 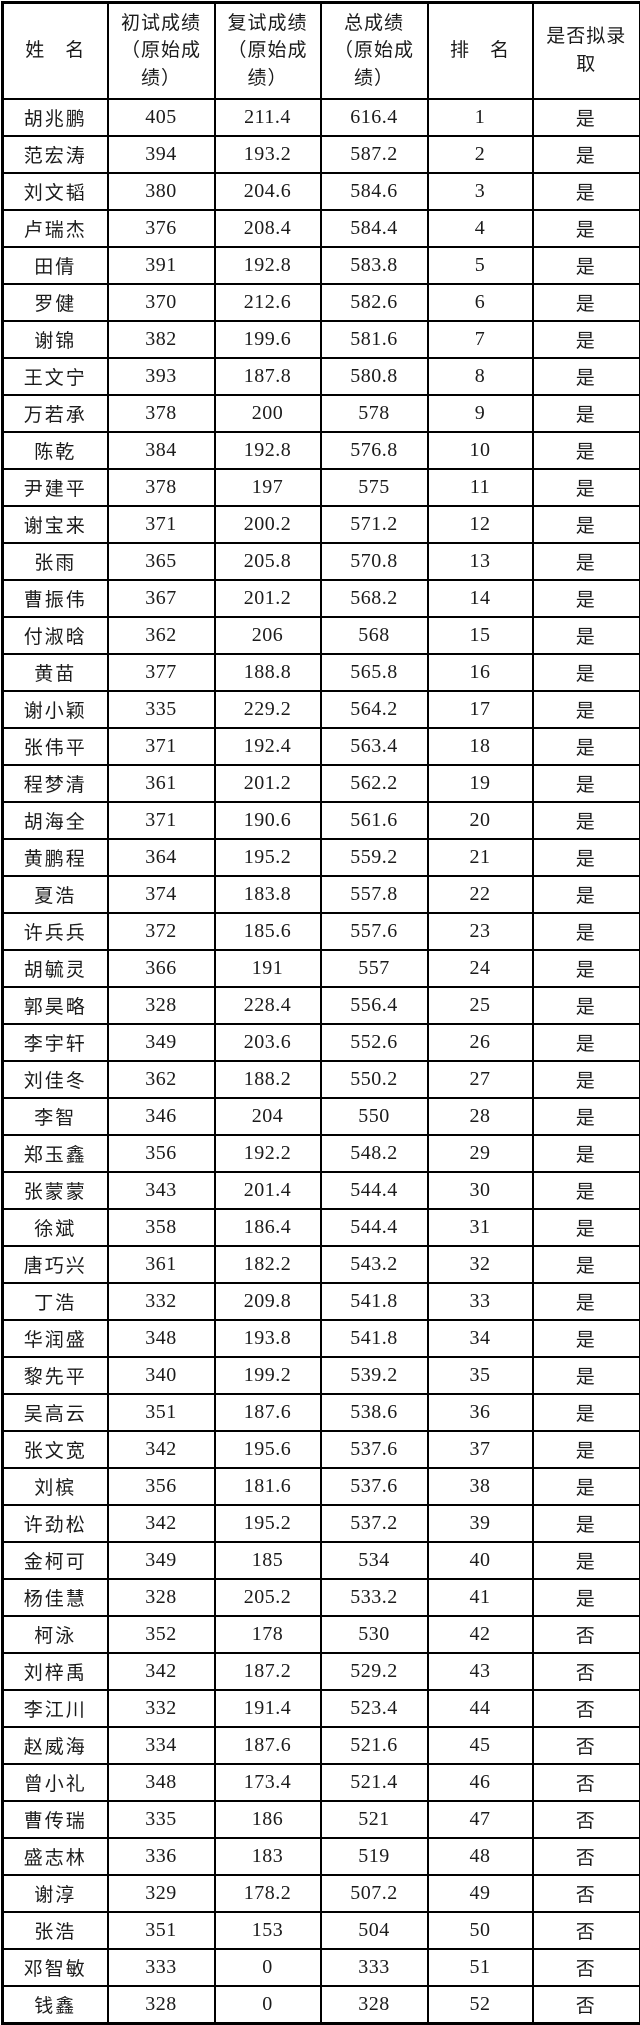 What do you see at coordinates (374, 228) in the screenshot?
I see `total-score-cell: 584.4` at bounding box center [374, 228].